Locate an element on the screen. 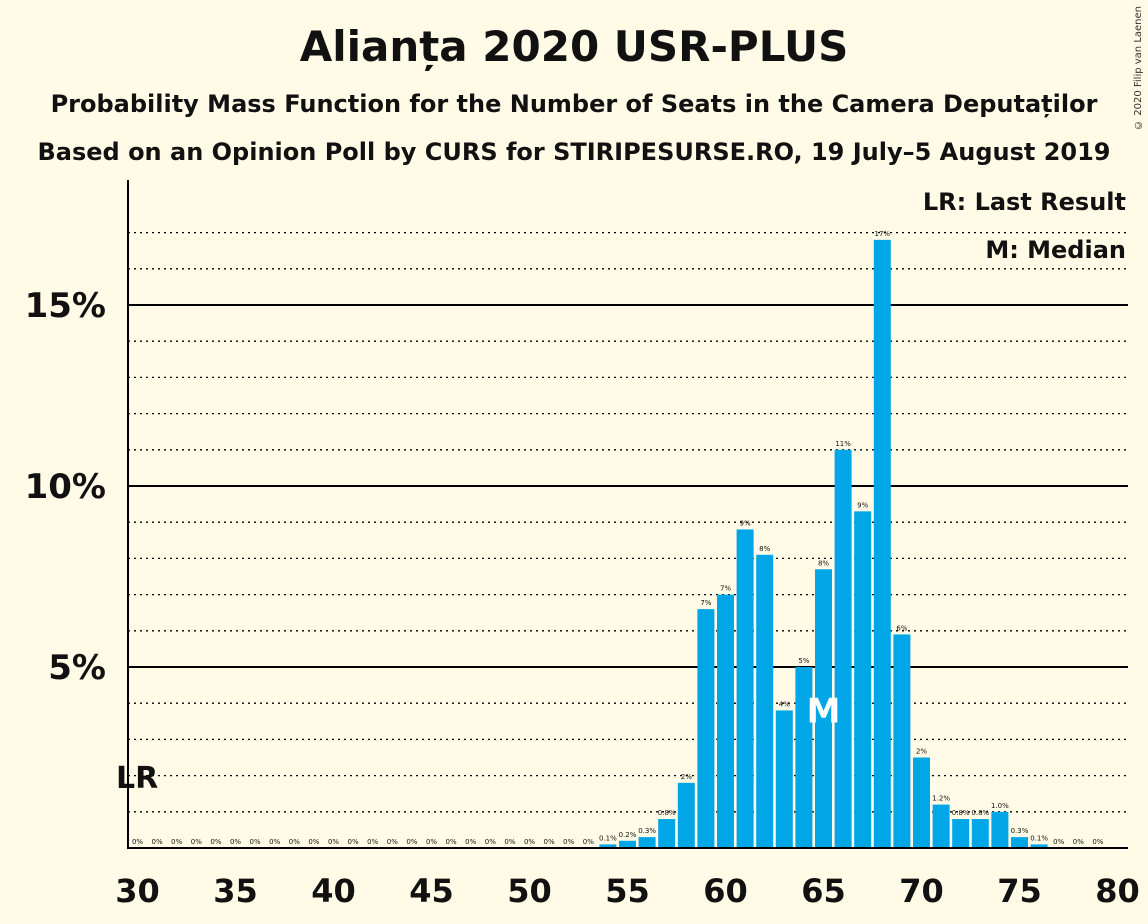 The width and height of the screenshot is (1148, 924). median-marker: M is located at coordinates (824, 712).